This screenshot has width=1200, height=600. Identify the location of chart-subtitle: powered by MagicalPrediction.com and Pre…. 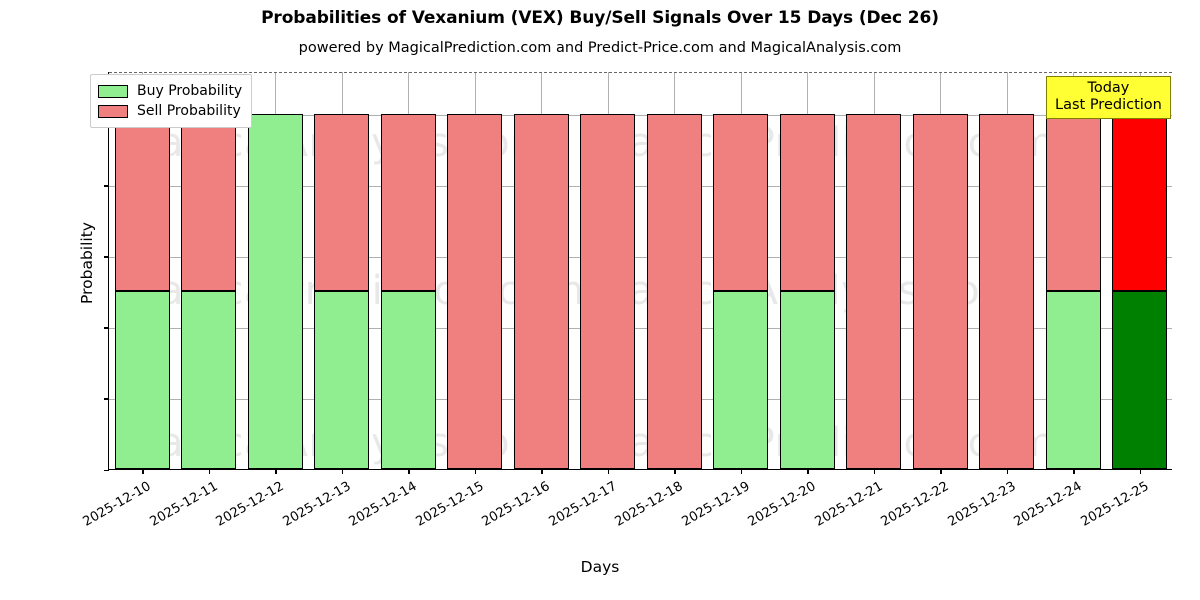
(600, 48).